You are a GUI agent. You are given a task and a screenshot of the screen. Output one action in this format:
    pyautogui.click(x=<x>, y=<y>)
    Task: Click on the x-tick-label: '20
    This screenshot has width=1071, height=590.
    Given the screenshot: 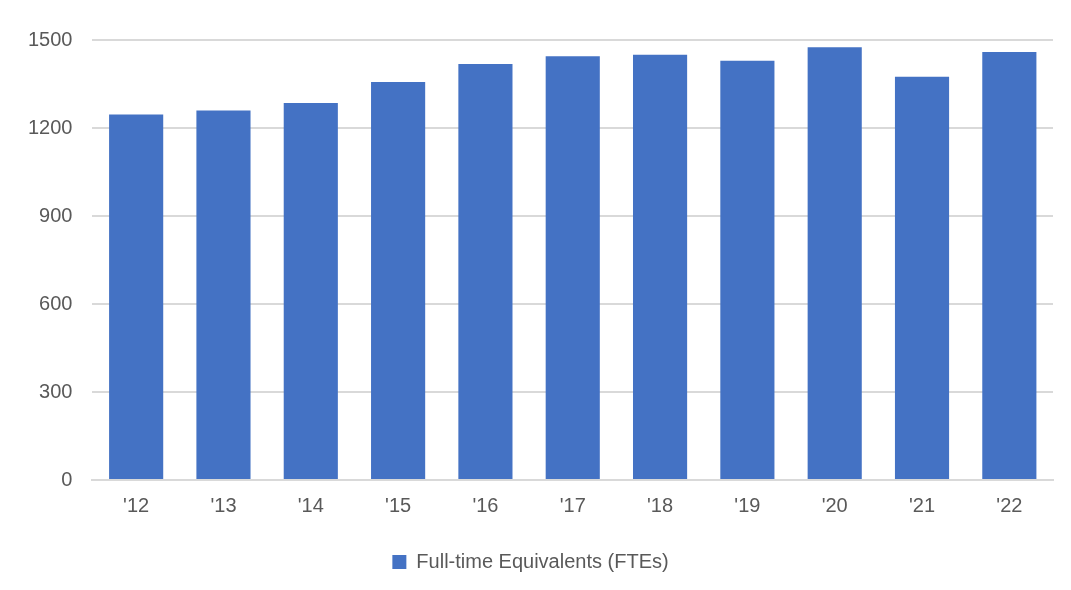 What is the action you would take?
    pyautogui.click(x=834, y=504)
    